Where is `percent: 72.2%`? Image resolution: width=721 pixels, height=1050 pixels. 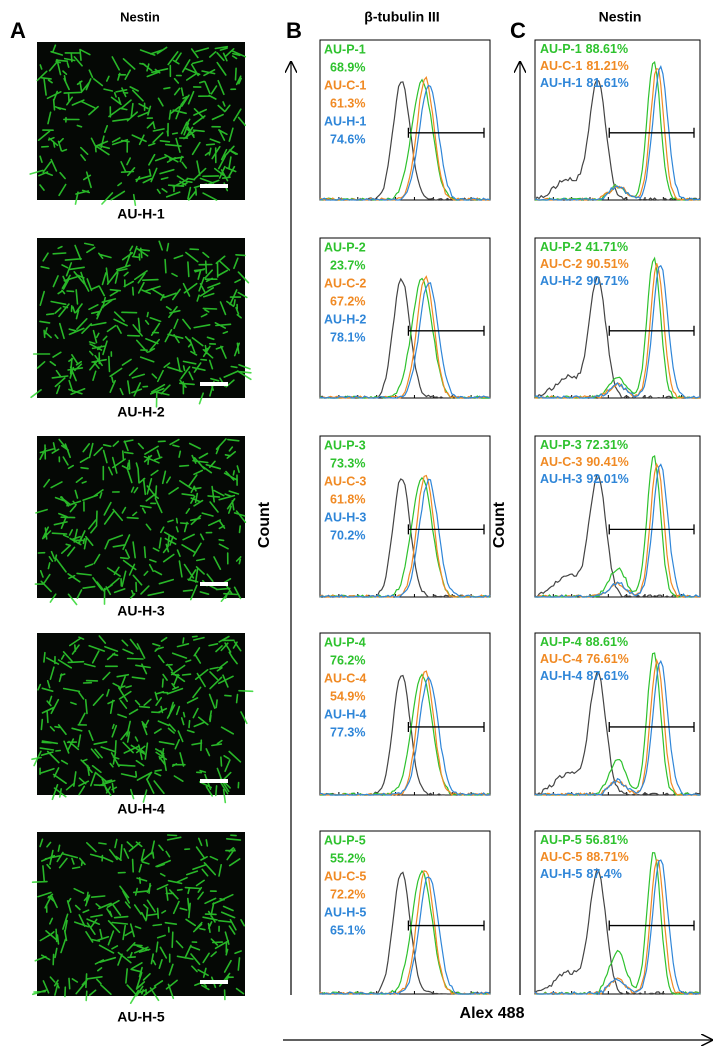 percent: 72.2% is located at coordinates (347, 894).